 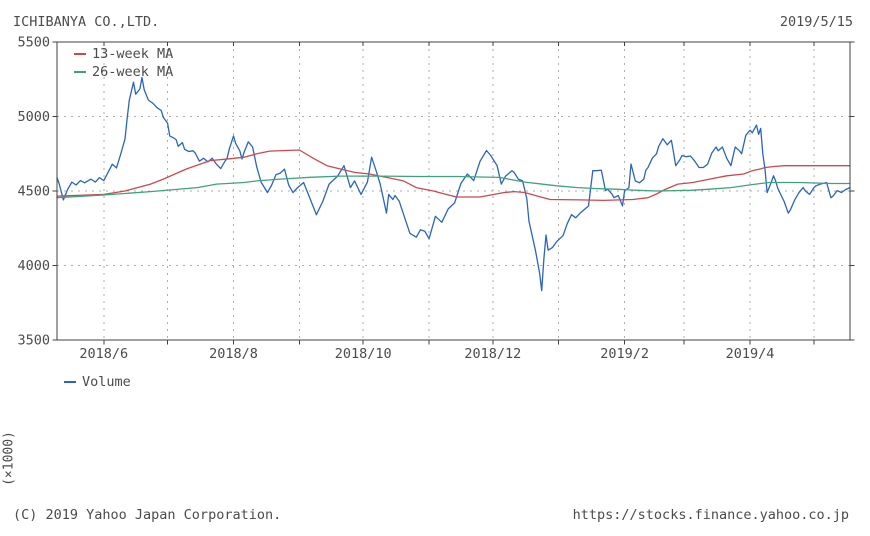 I want to click on date-label: 2019/5/15, so click(x=816, y=22).